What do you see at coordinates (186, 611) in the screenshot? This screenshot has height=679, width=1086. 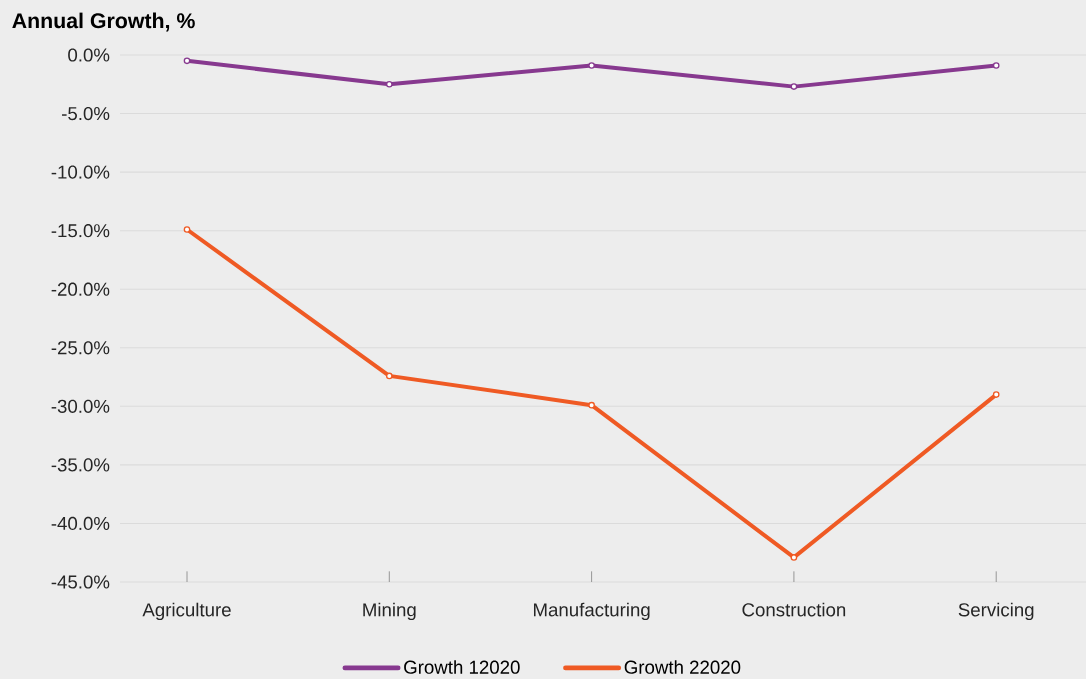 I see `x-tick-label: Agriculture` at bounding box center [186, 611].